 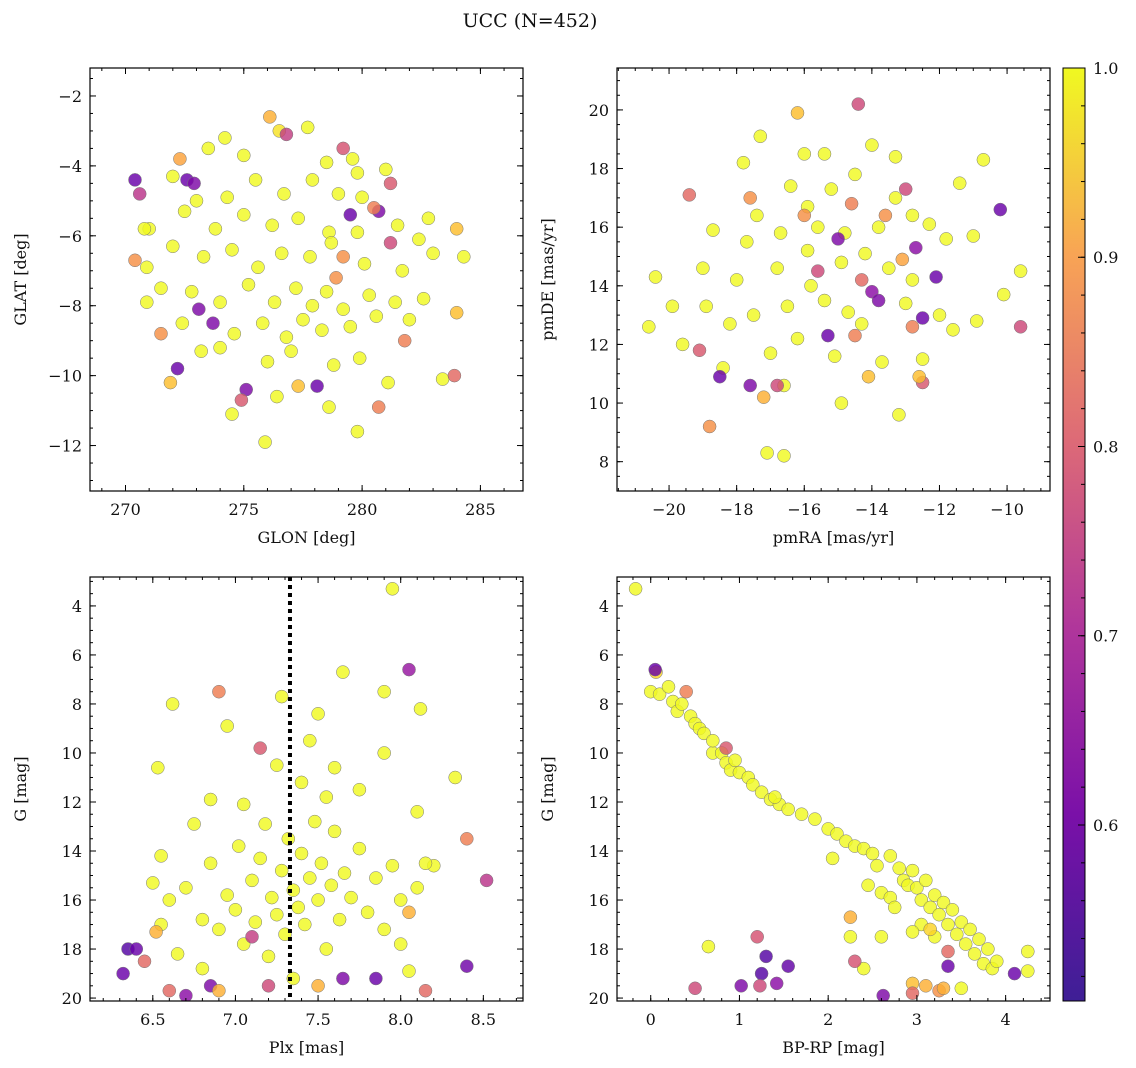 I want to click on x-tick-label: −16, so click(x=804, y=509).